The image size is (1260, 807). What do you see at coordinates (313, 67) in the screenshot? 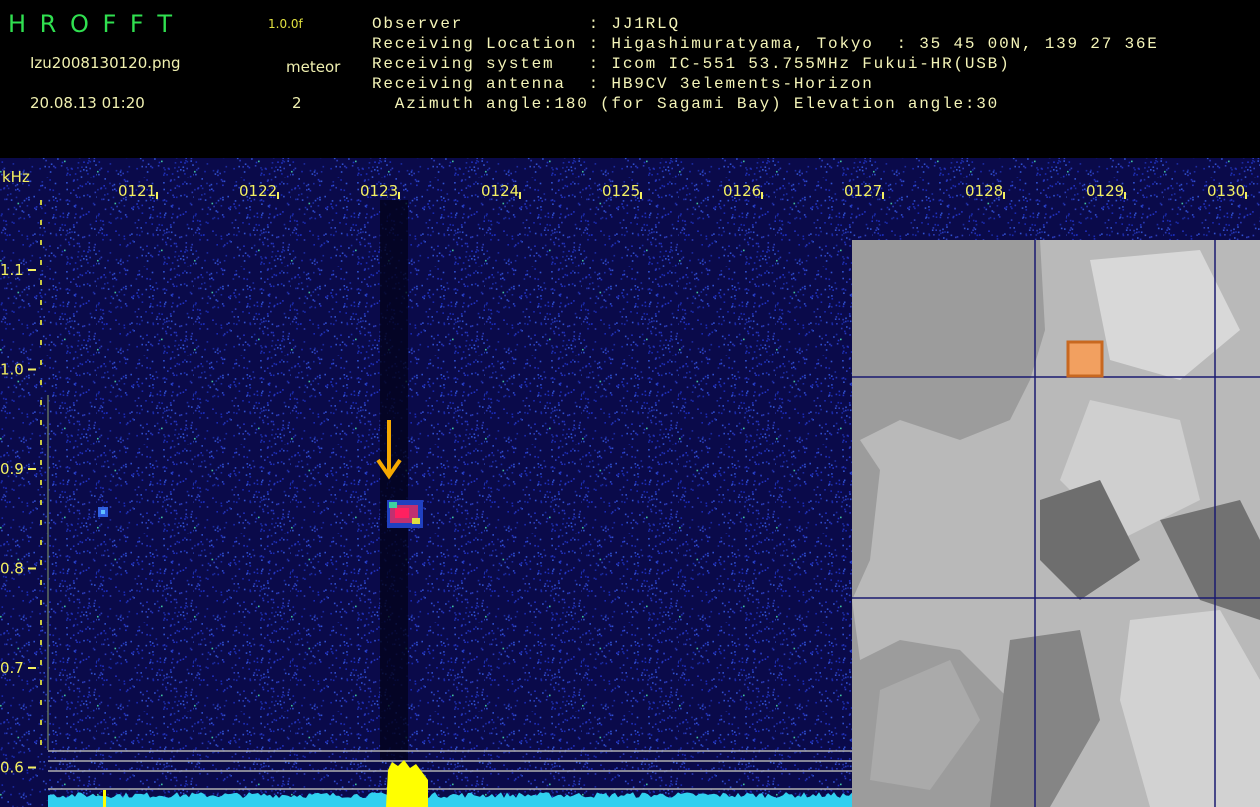
I see `mode: meteor` at bounding box center [313, 67].